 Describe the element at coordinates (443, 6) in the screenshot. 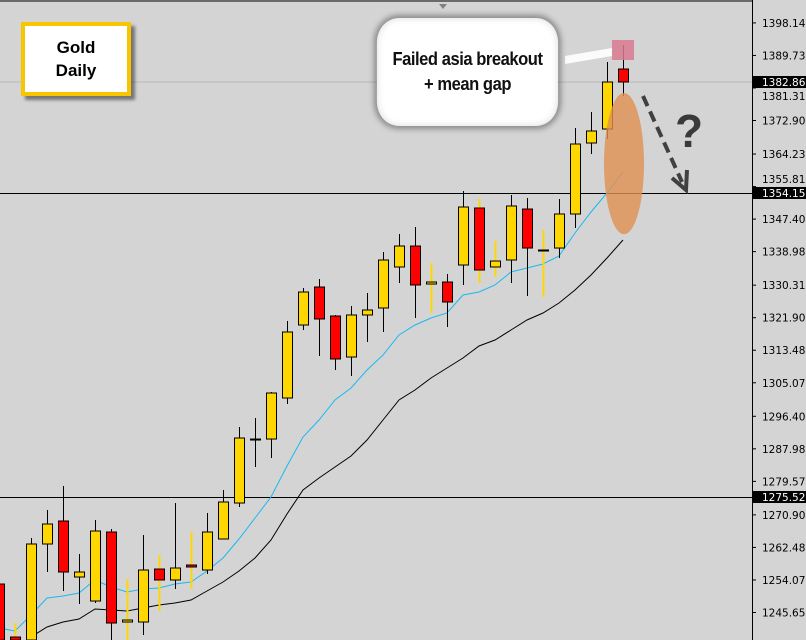

I see `chart-shift-marker` at that location.